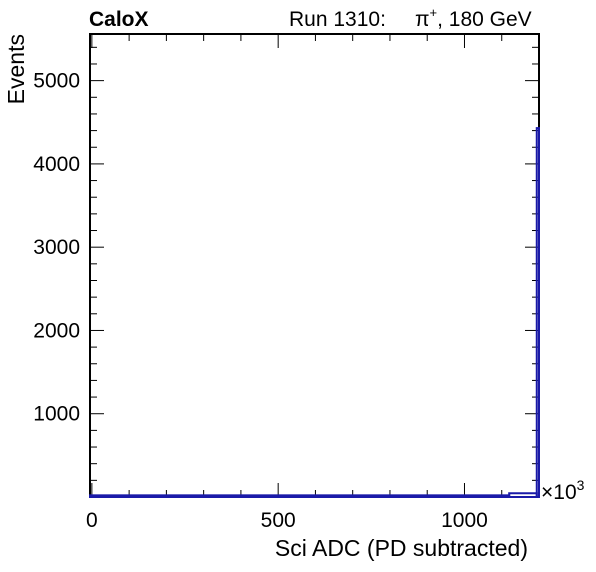 Image resolution: width=596 pixels, height=572 pixels. What do you see at coordinates (16, 69) in the screenshot?
I see `y-axis-label: Events` at bounding box center [16, 69].